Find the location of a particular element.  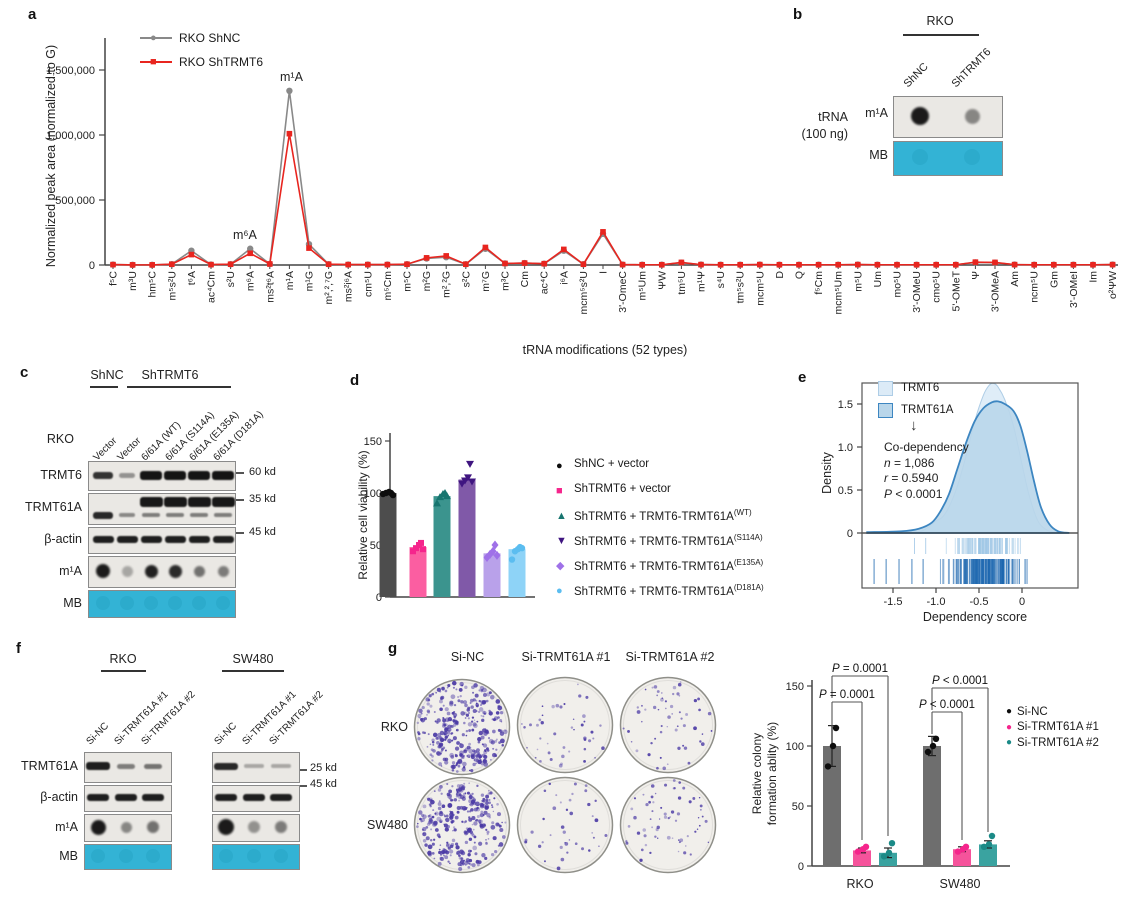

blot-dot is located at coordinates (223, 571).